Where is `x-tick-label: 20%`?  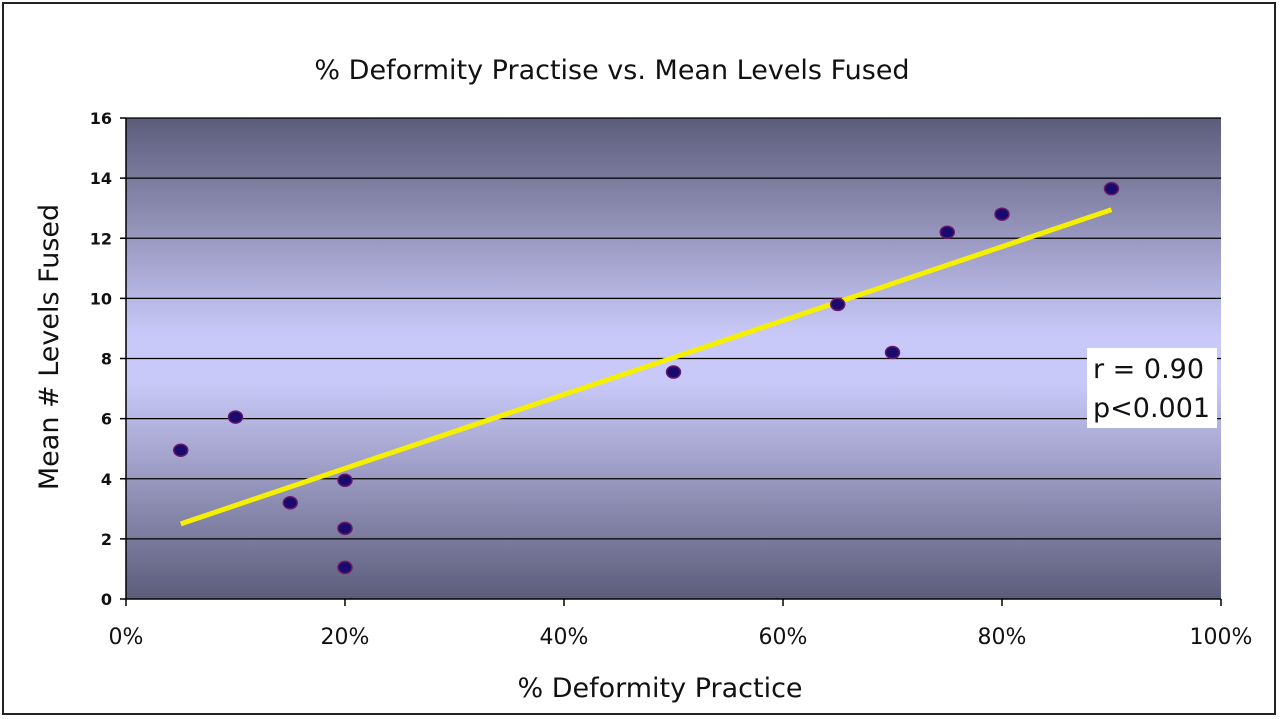 x-tick-label: 20% is located at coordinates (345, 637).